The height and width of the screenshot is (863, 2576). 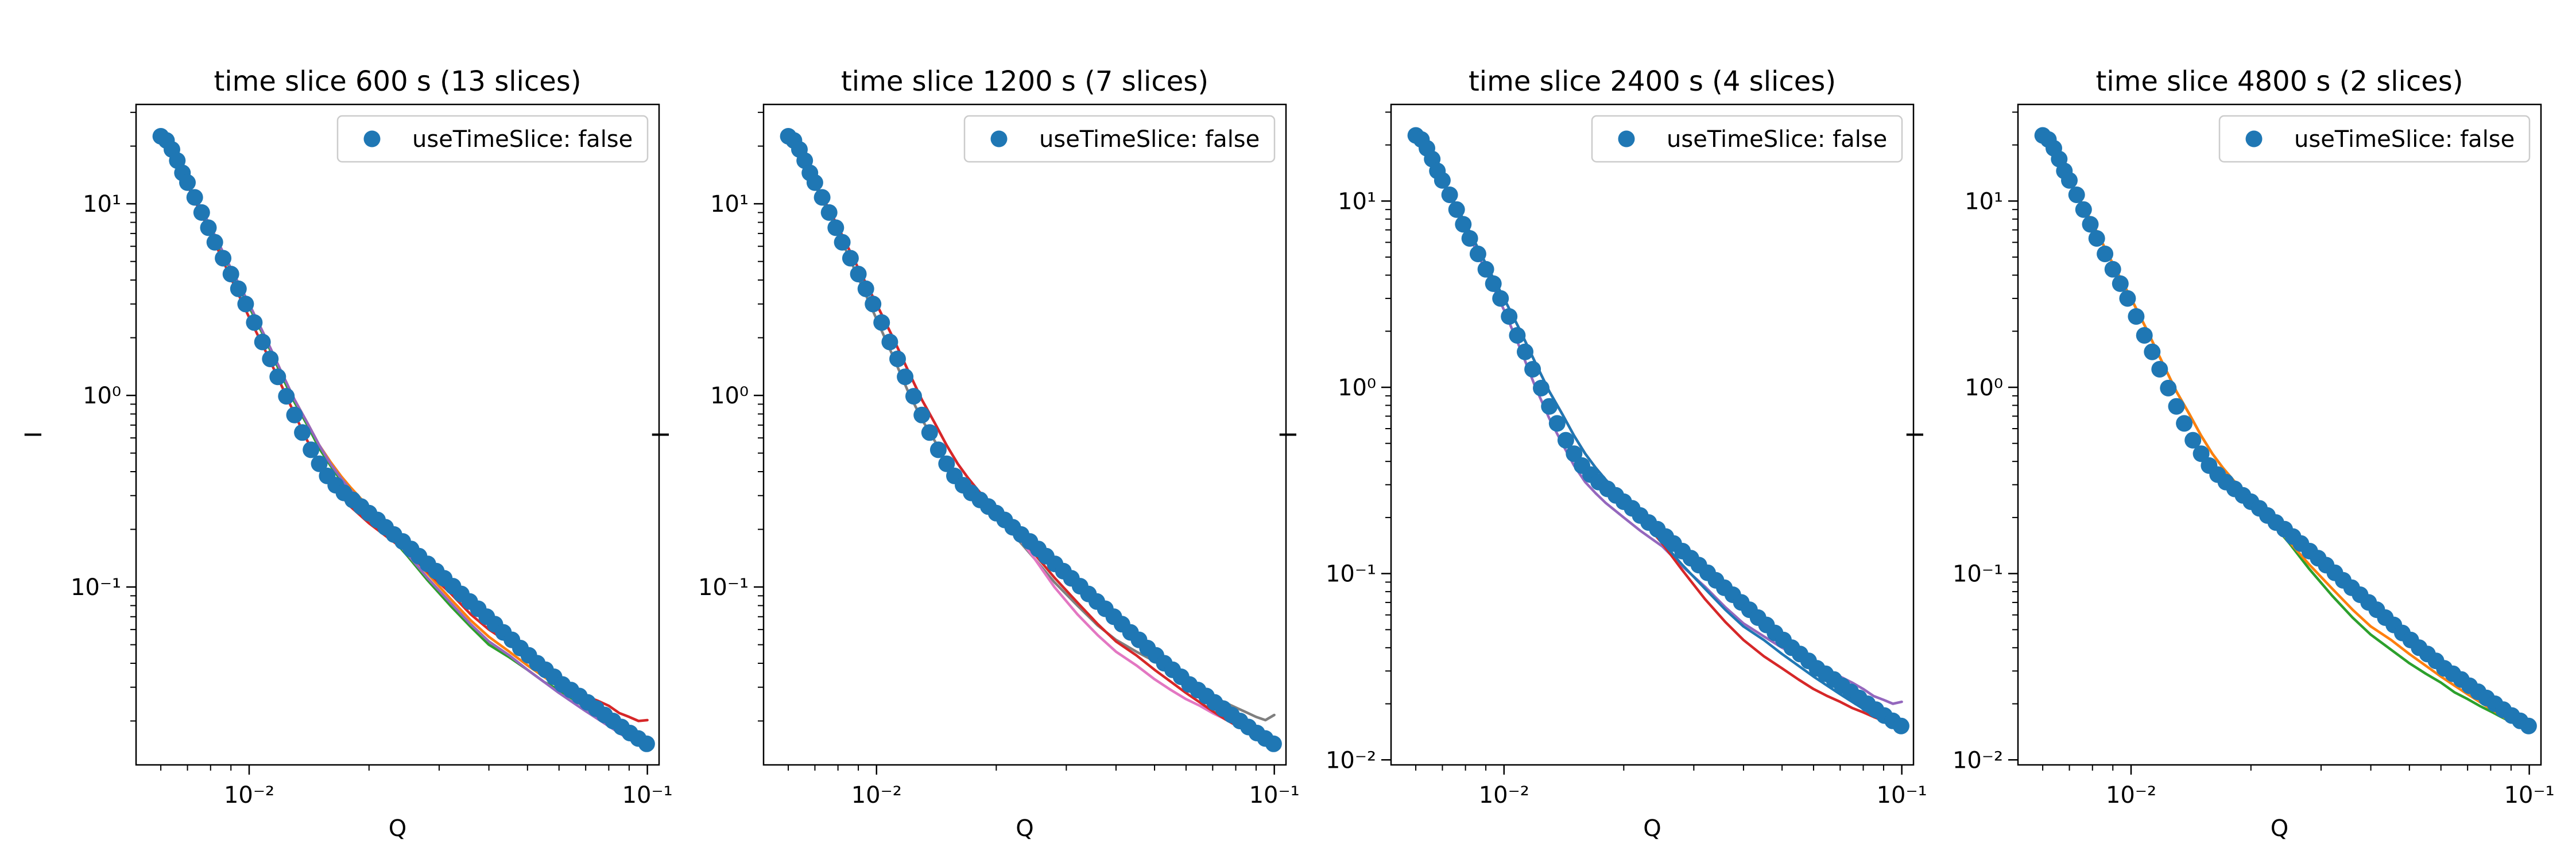 What do you see at coordinates (1978, 760) in the screenshot?
I see `y-tick-label: 10⁻²` at bounding box center [1978, 760].